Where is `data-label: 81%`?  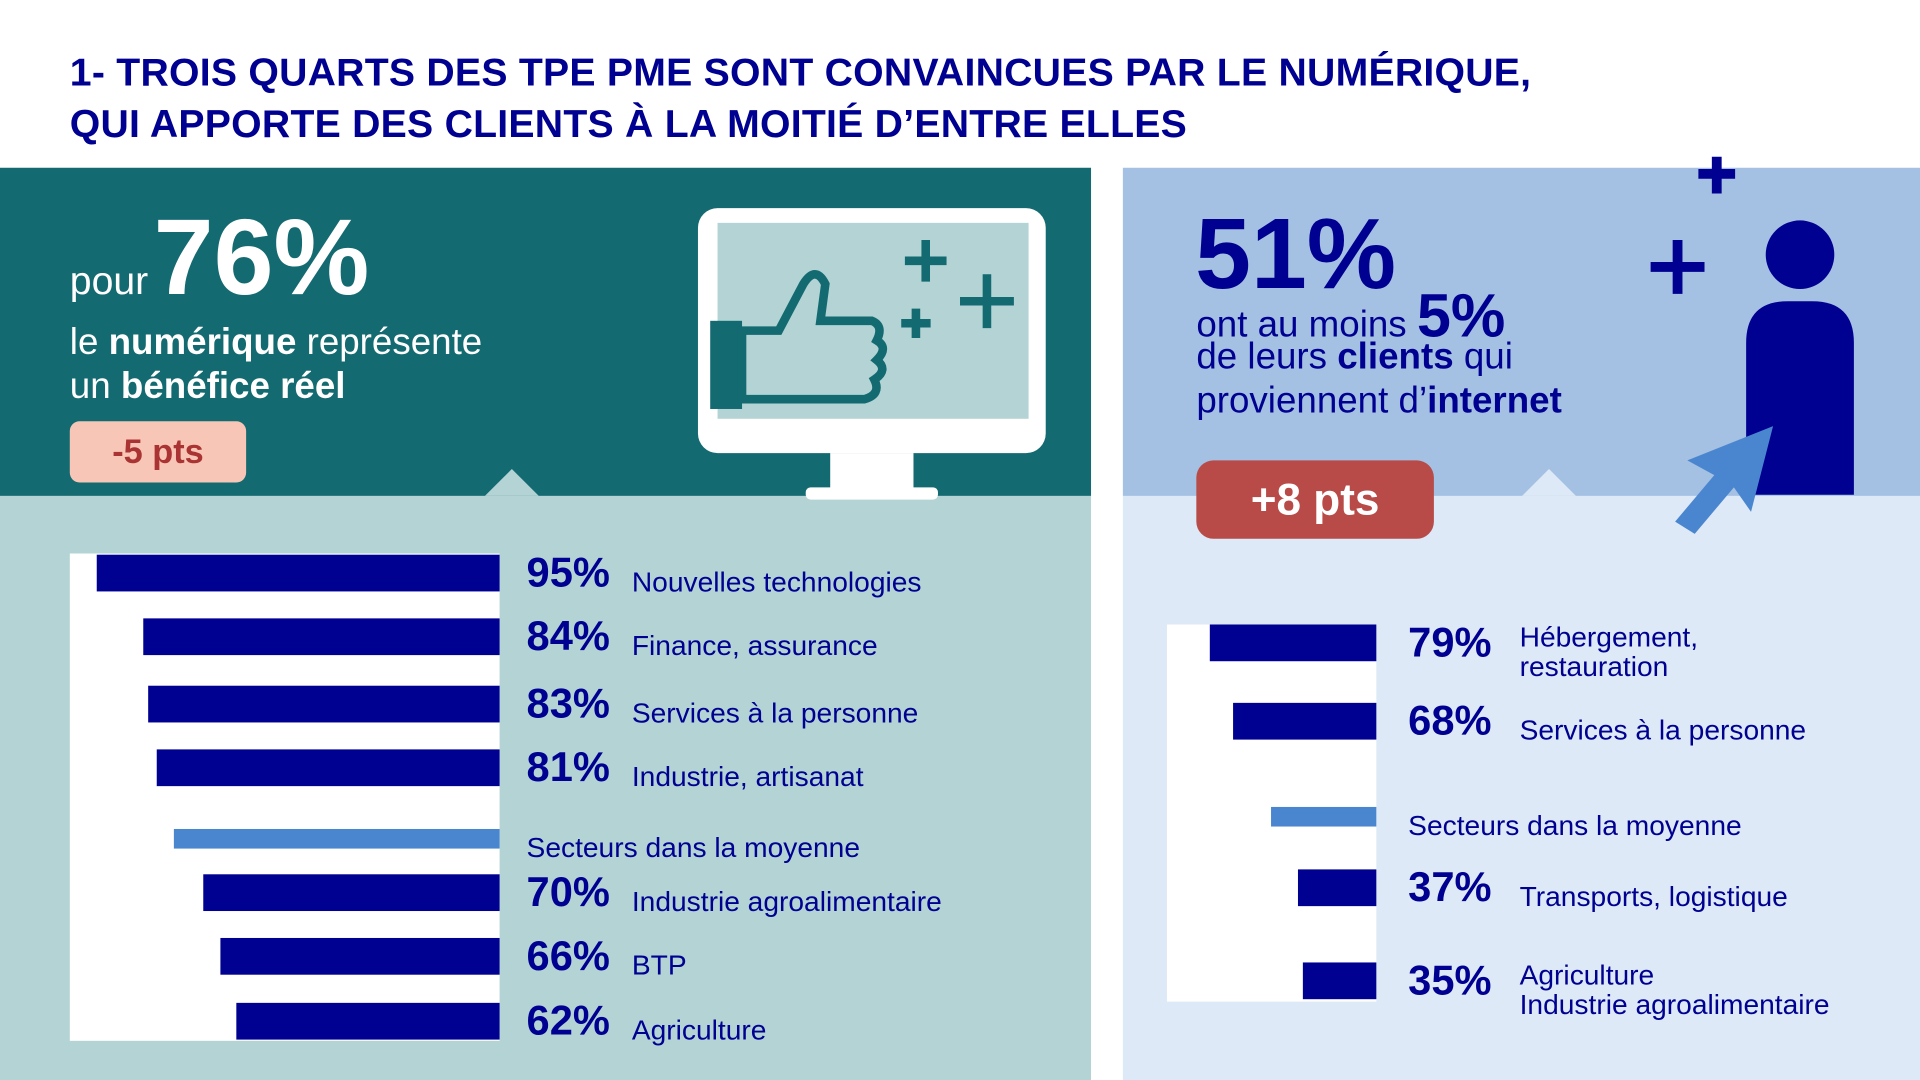 data-label: 81% is located at coordinates (568, 768).